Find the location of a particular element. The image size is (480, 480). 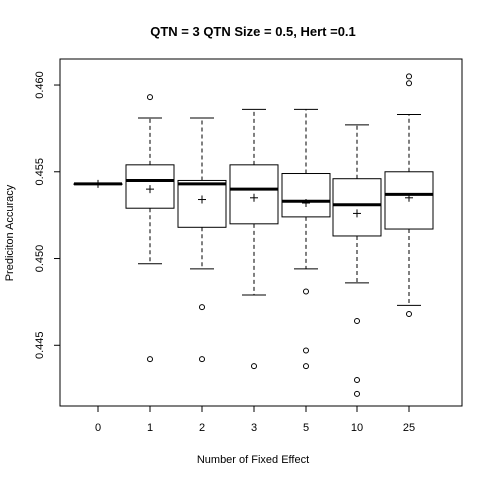

x-tick-label: 10 is located at coordinates (357, 428).